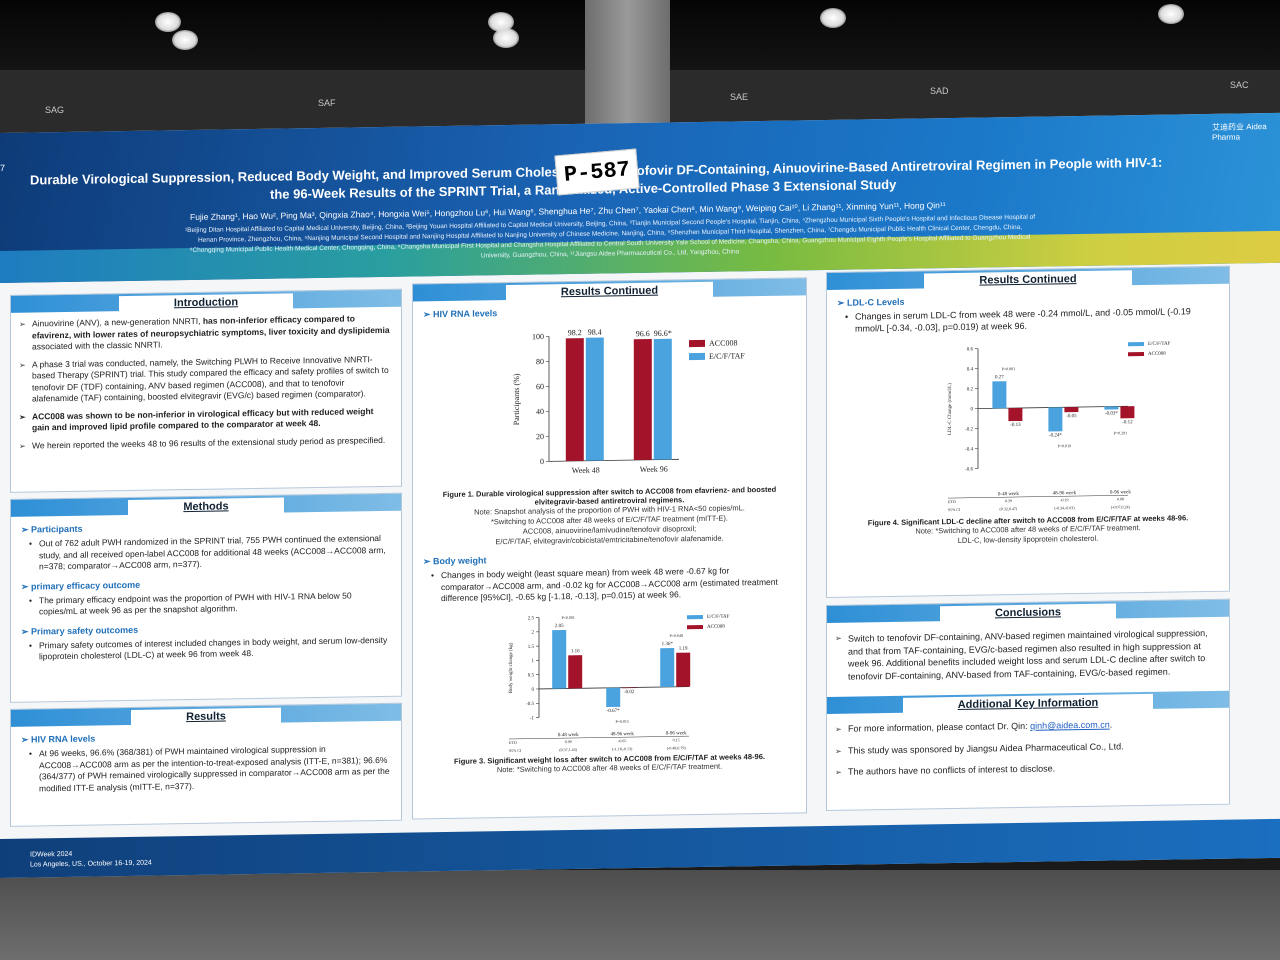 The height and width of the screenshot is (960, 1280). I want to click on section-header: Introduction, so click(206, 301).